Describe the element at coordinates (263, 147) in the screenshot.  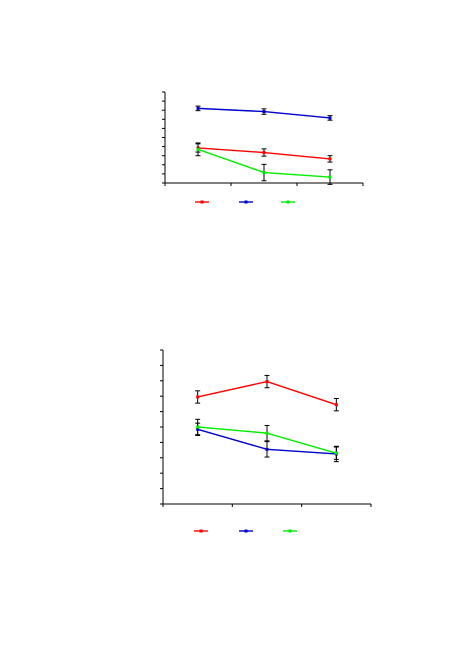
I see `chart-top` at that location.